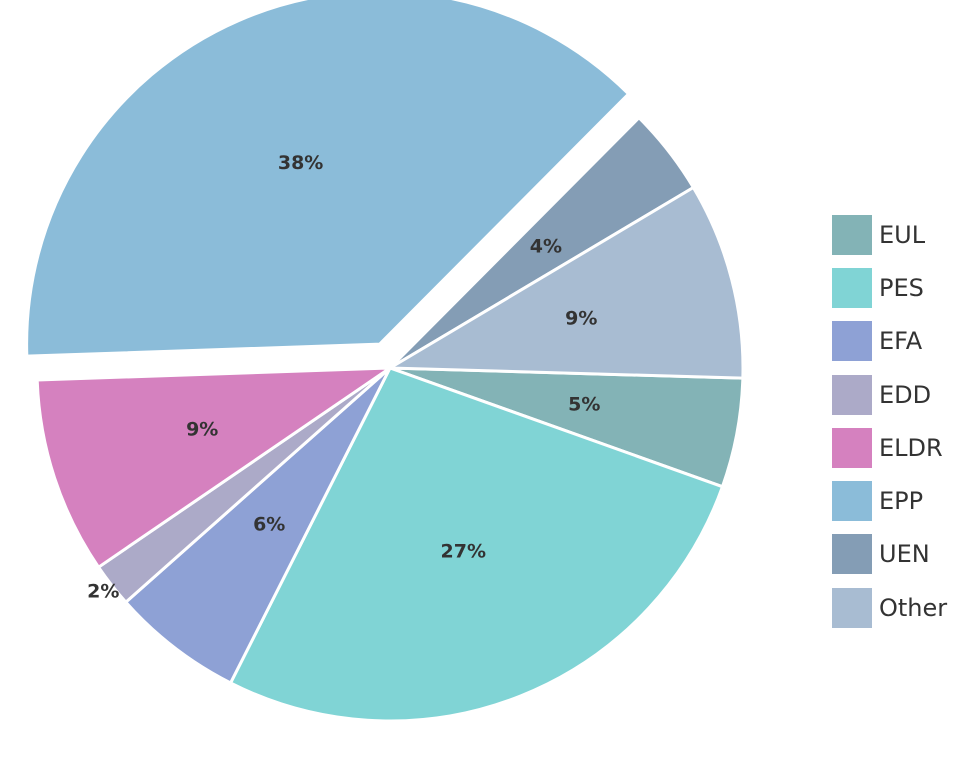  Describe the element at coordinates (103, 592) in the screenshot. I see `pie-label-edd: 2%` at that location.